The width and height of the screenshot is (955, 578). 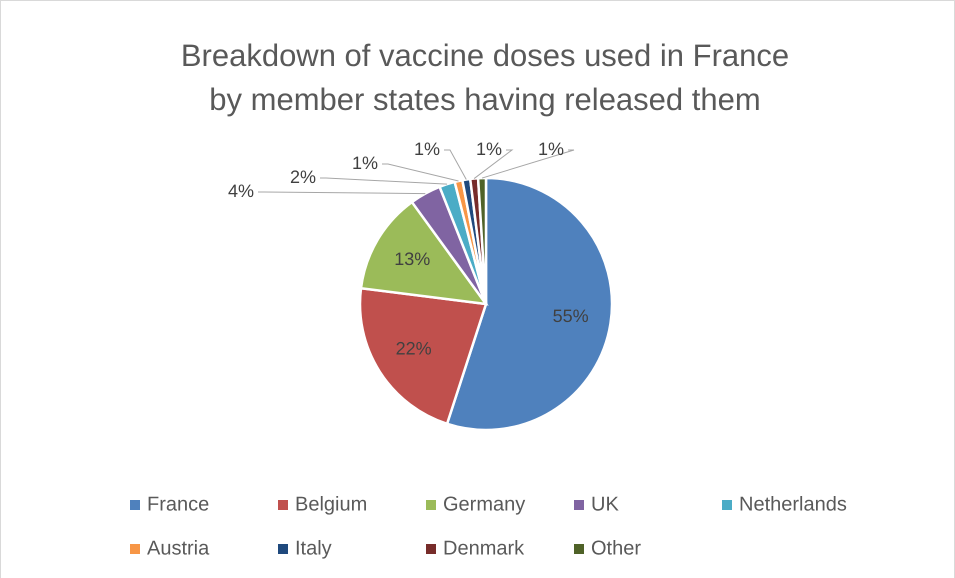 What do you see at coordinates (178, 548) in the screenshot?
I see `legend-label: Austria` at bounding box center [178, 548].